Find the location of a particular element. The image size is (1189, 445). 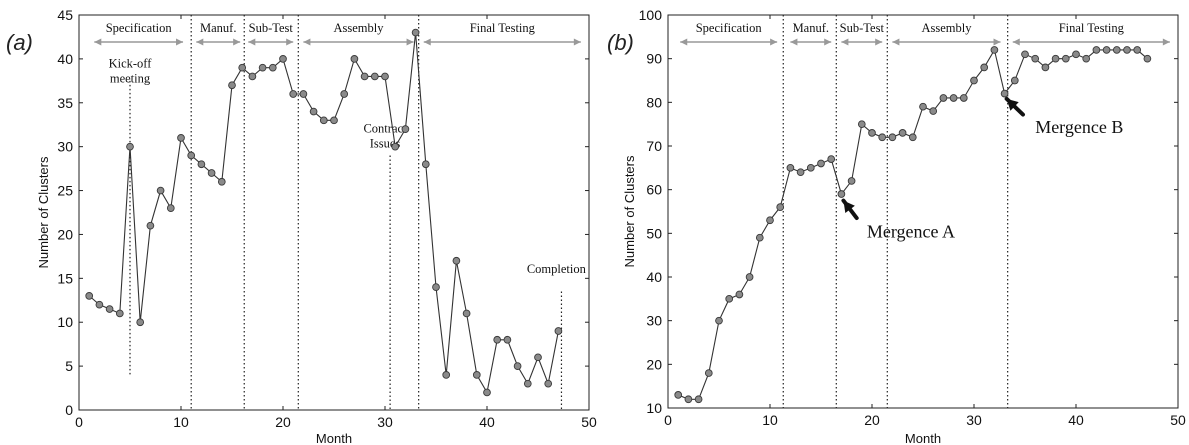

y-tick-label: 40 is located at coordinates (654, 277).